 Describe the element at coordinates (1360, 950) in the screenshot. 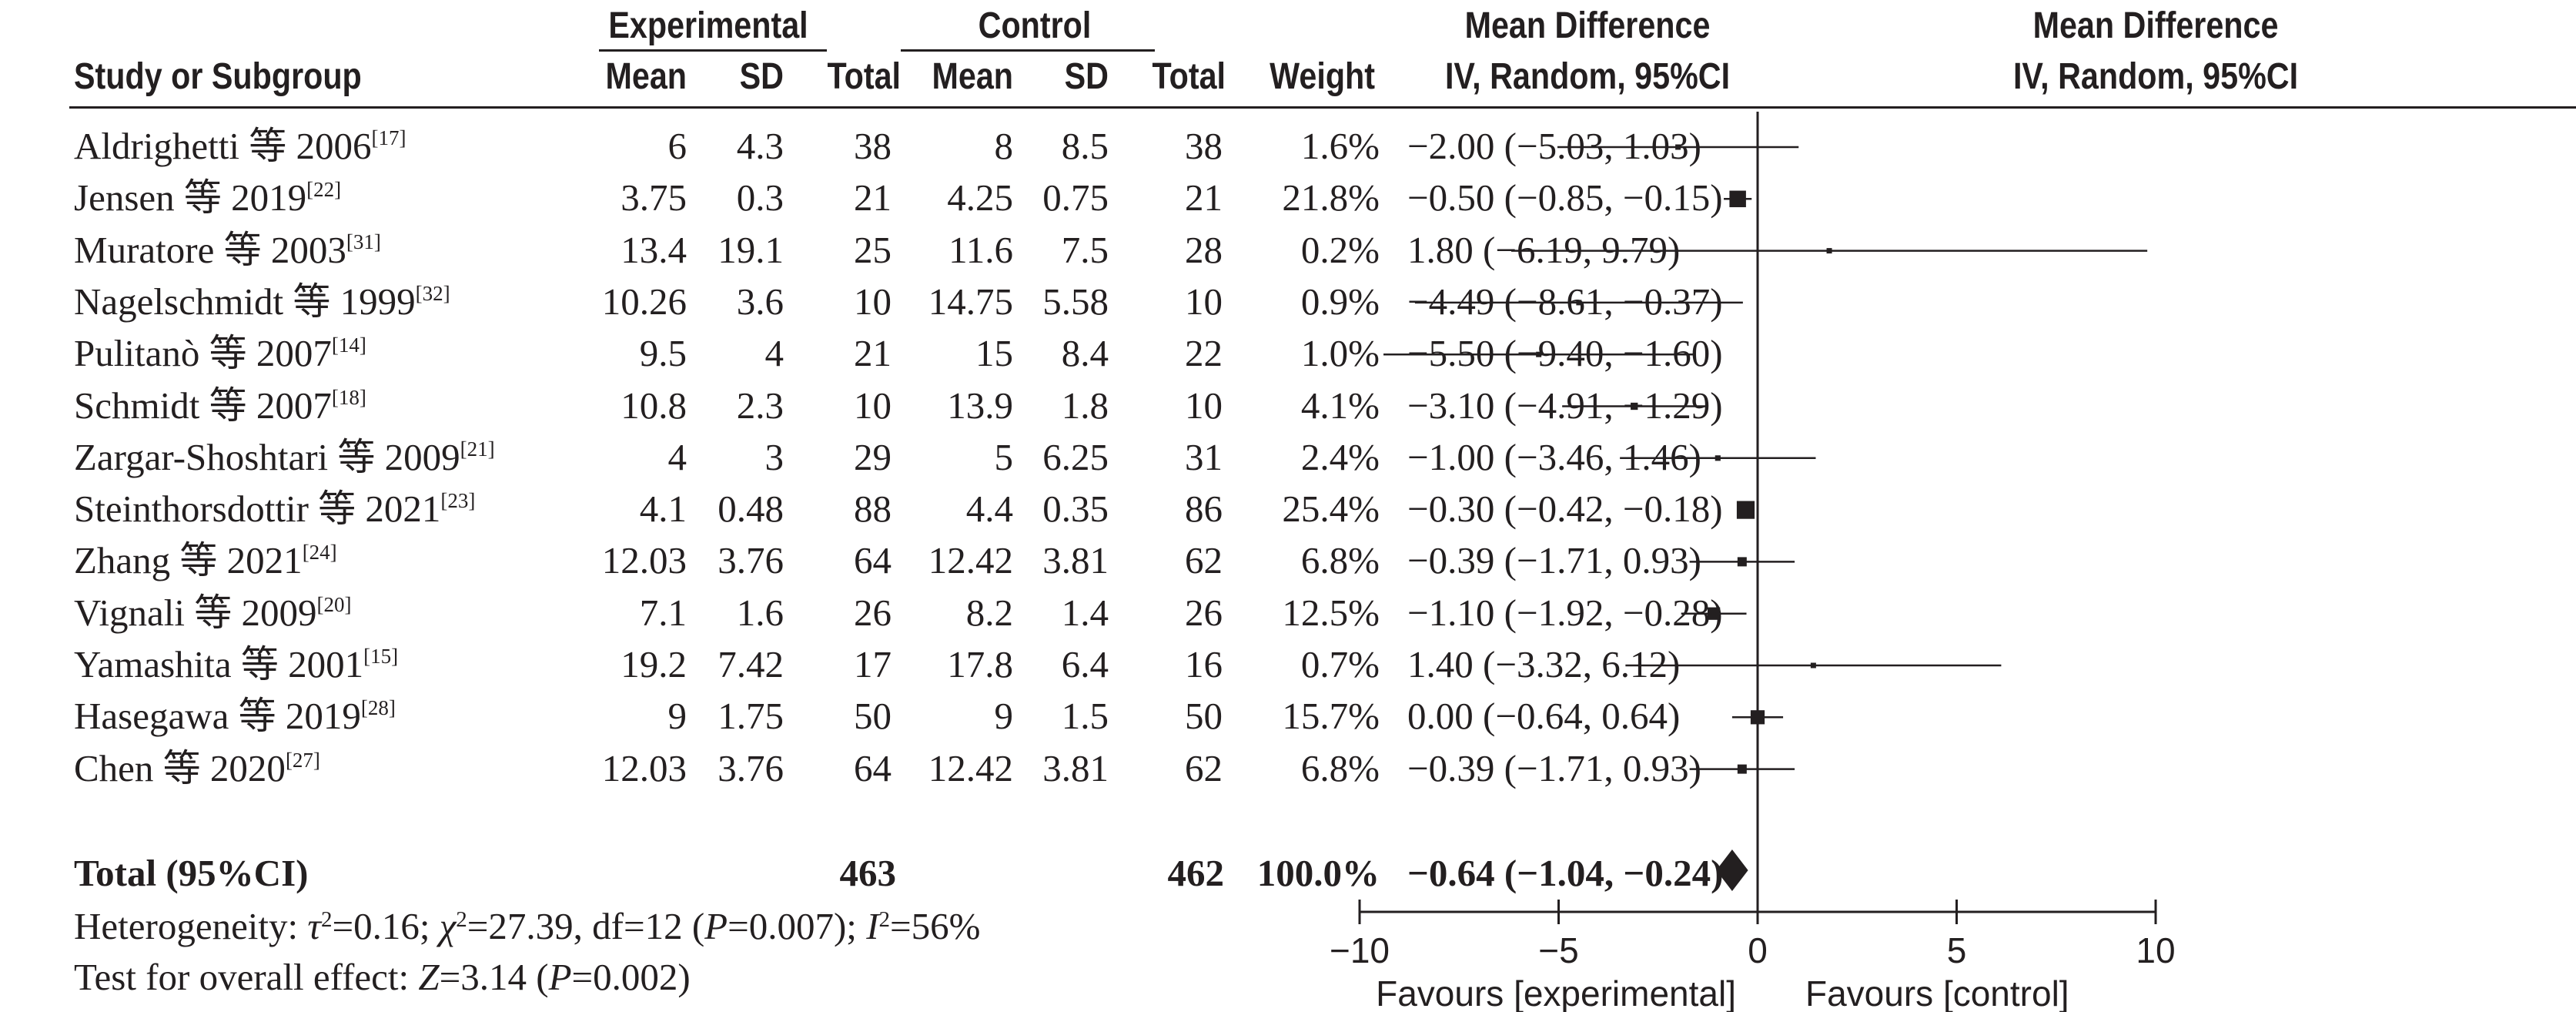

I see `x-tick-label: −10` at that location.